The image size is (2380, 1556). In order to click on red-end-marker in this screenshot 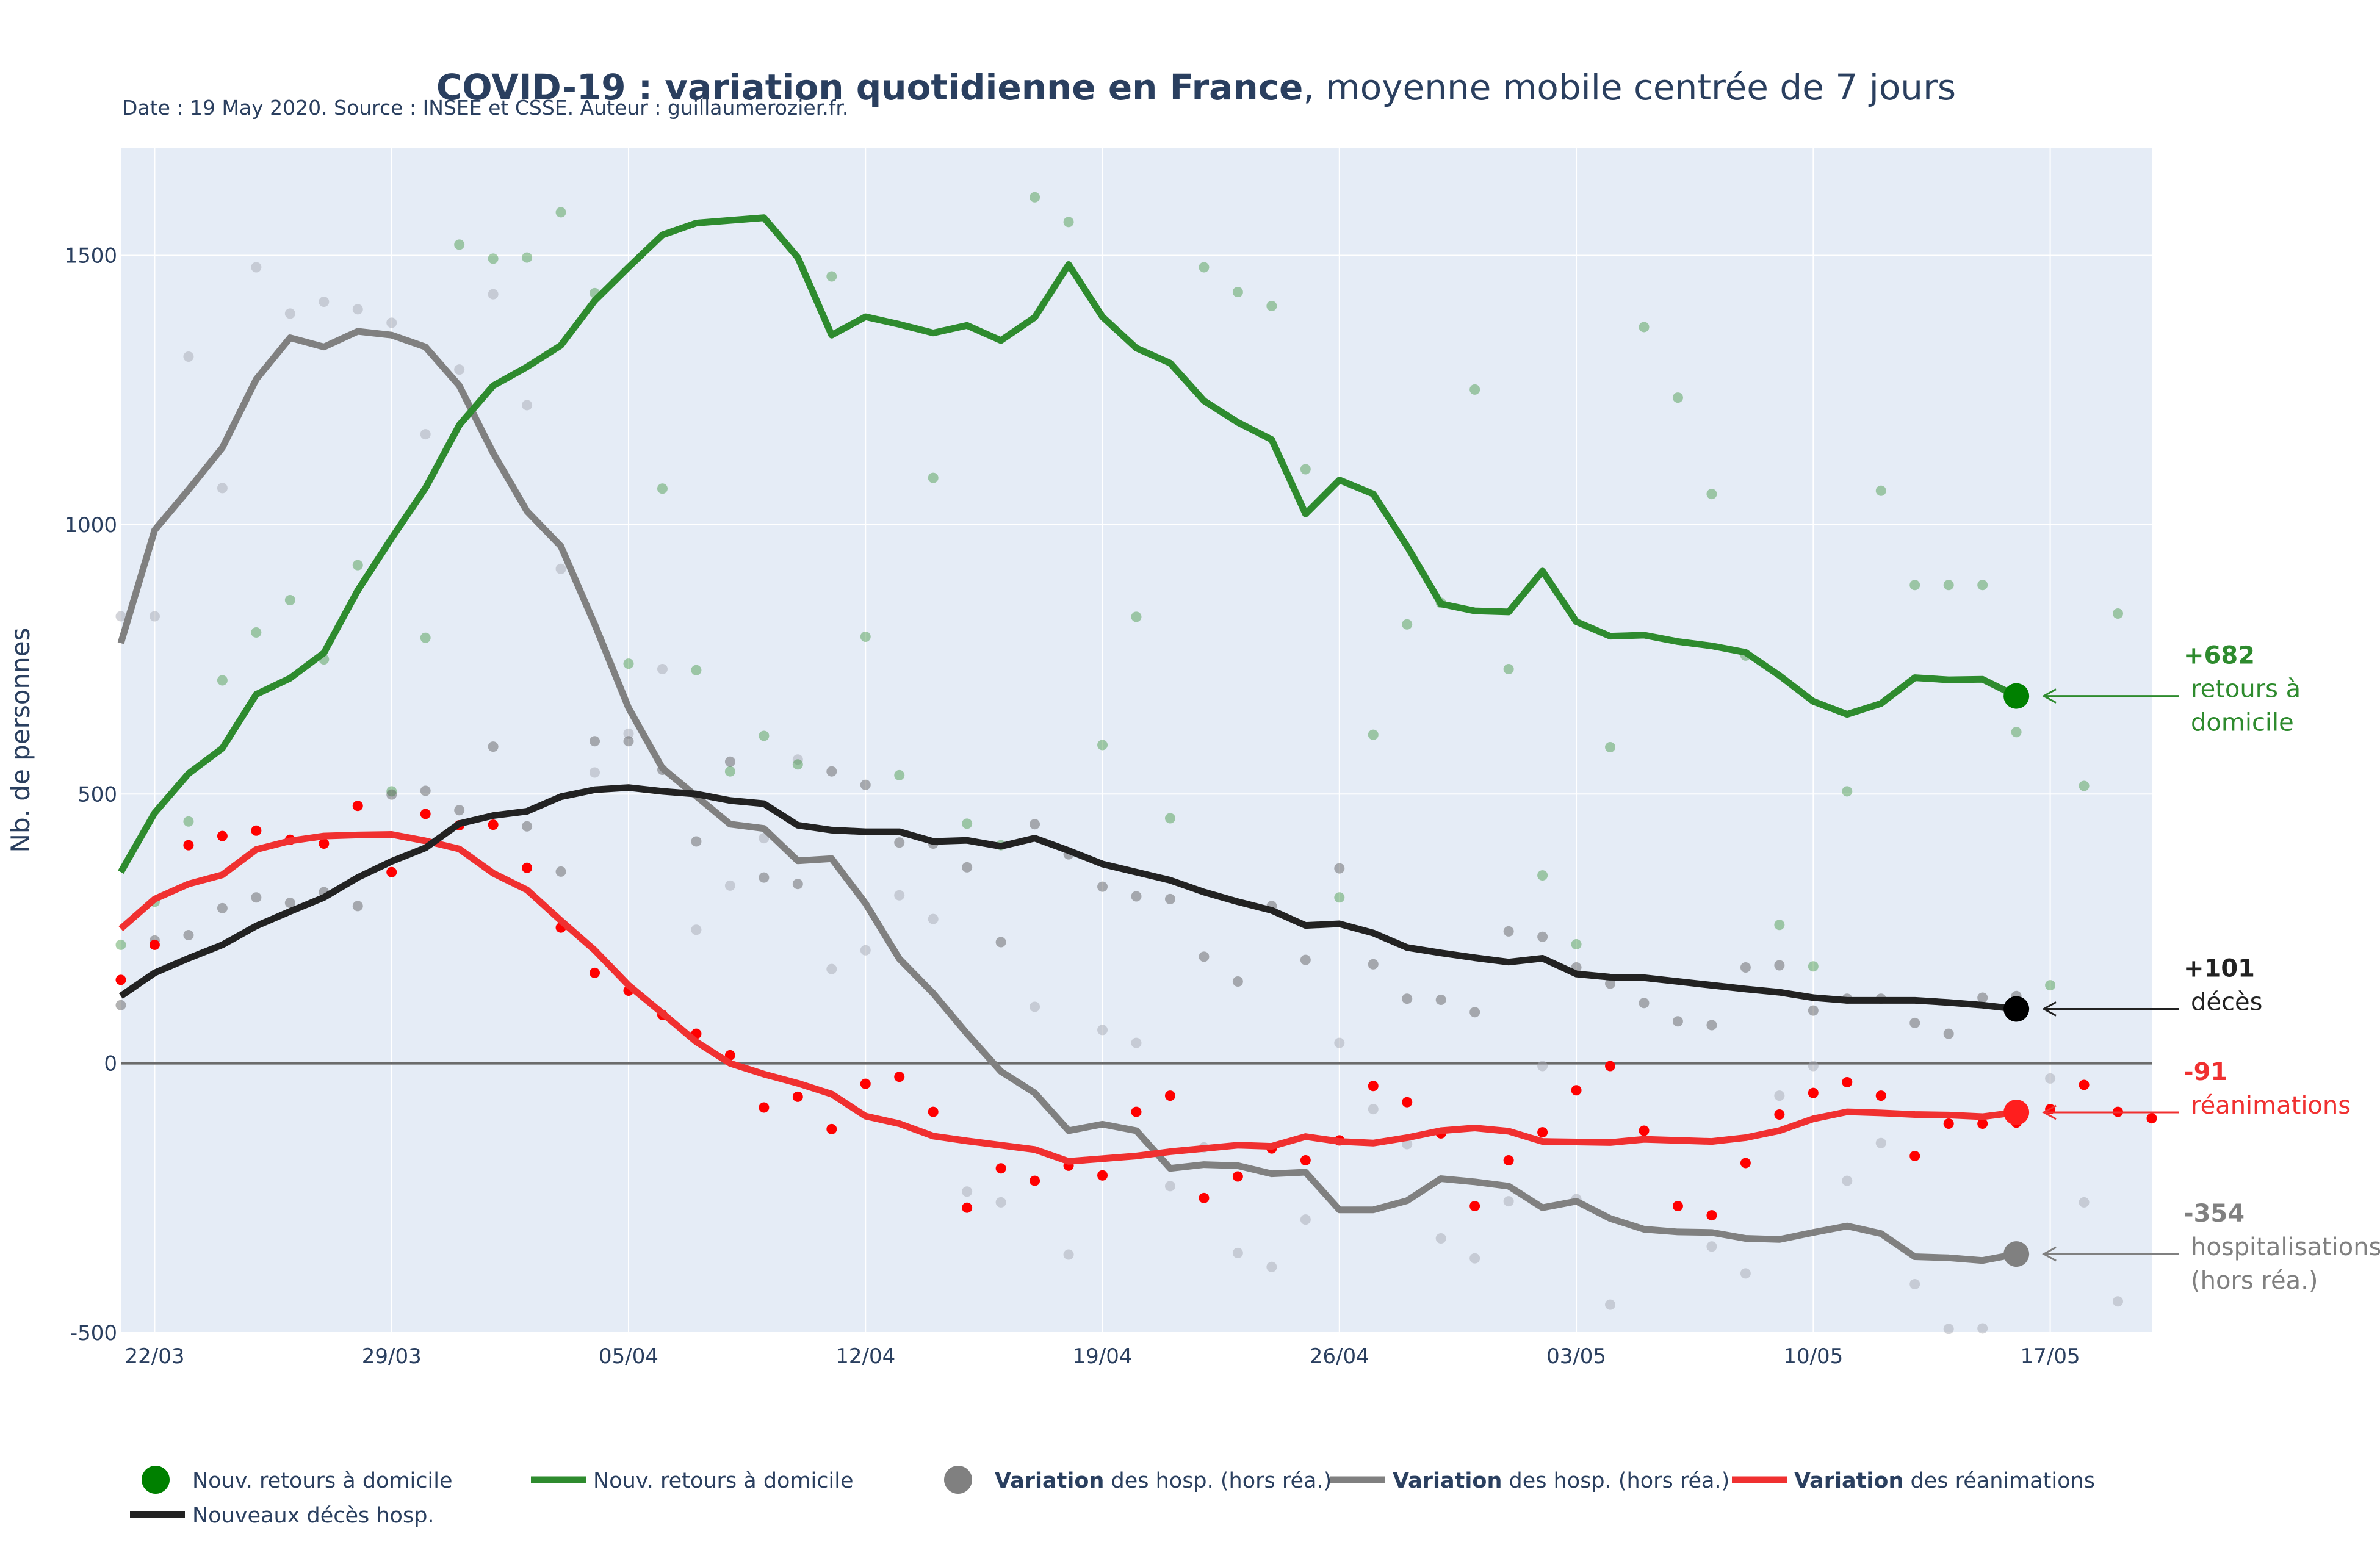, I will do `click(2017, 1112)`.